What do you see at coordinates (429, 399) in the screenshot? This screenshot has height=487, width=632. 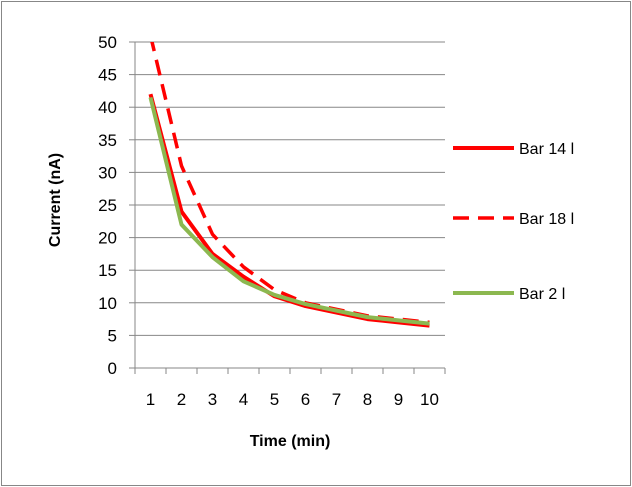 I see `x-tick-label: 10` at bounding box center [429, 399].